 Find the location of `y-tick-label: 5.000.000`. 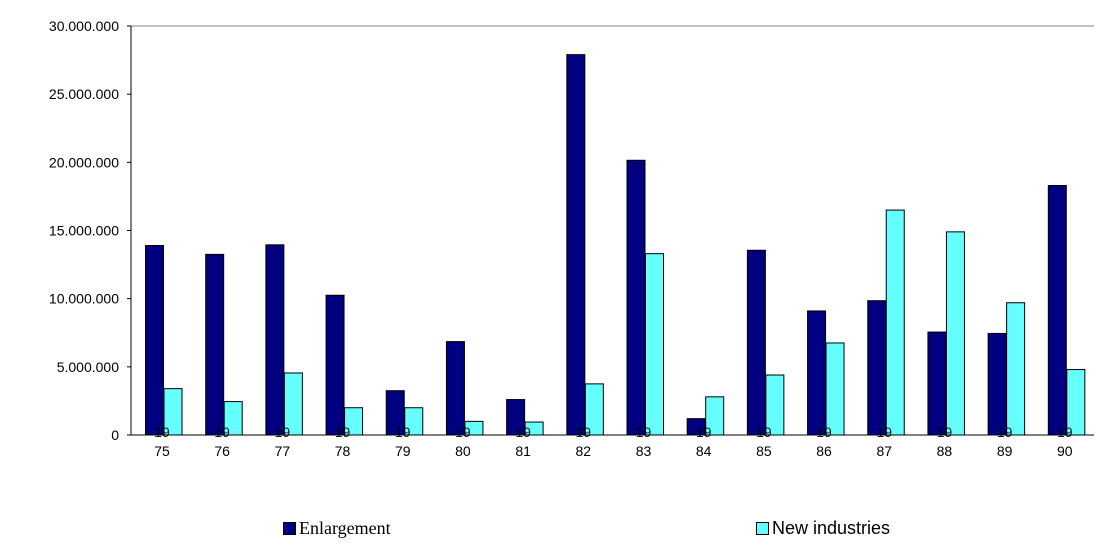

y-tick-label: 5.000.000 is located at coordinates (88, 367).